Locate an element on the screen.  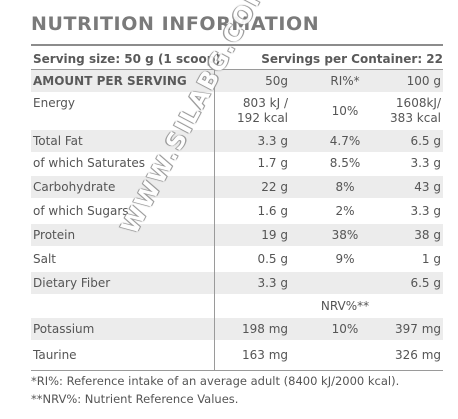
table-row: Carbohydrate 22 g 8% 43 g is located at coordinates (237, 187).